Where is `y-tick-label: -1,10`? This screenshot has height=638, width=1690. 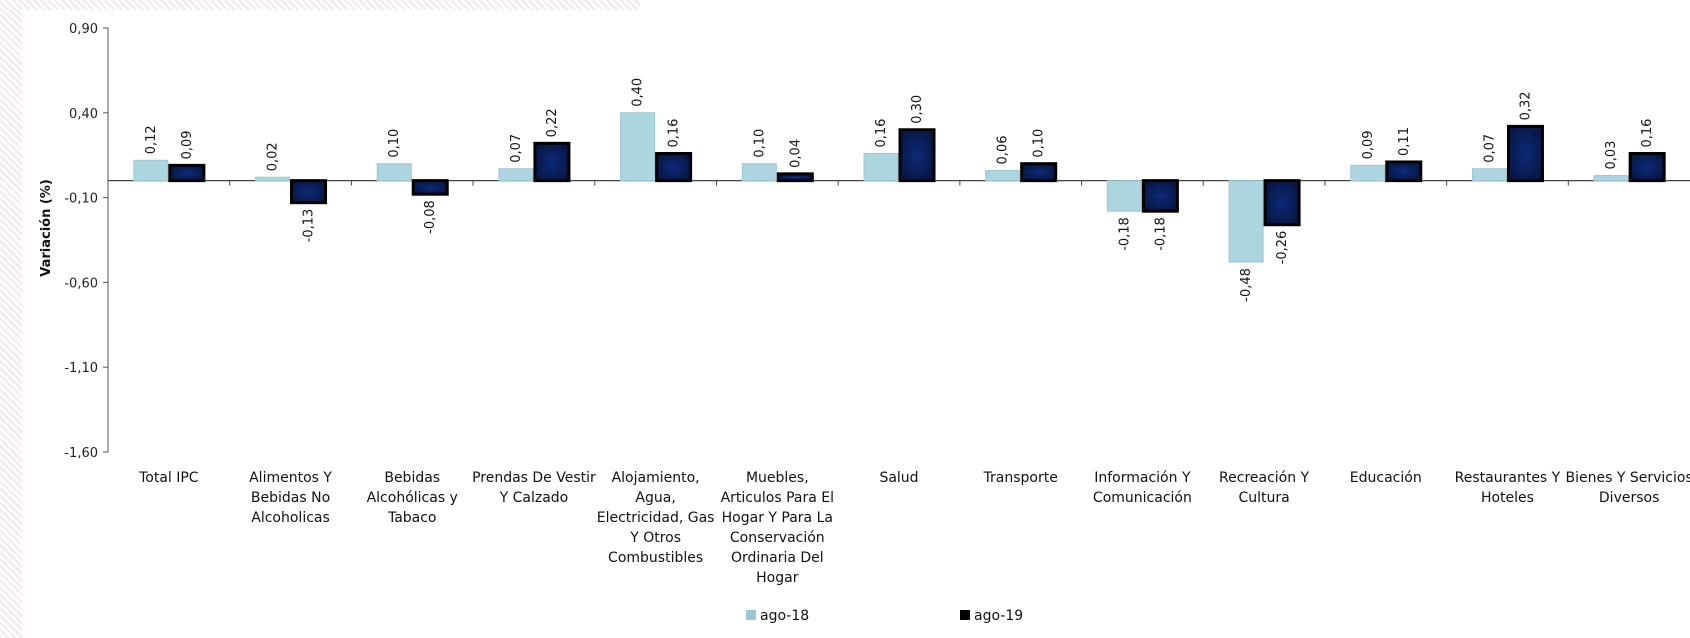 y-tick-label: -1,10 is located at coordinates (81, 368).